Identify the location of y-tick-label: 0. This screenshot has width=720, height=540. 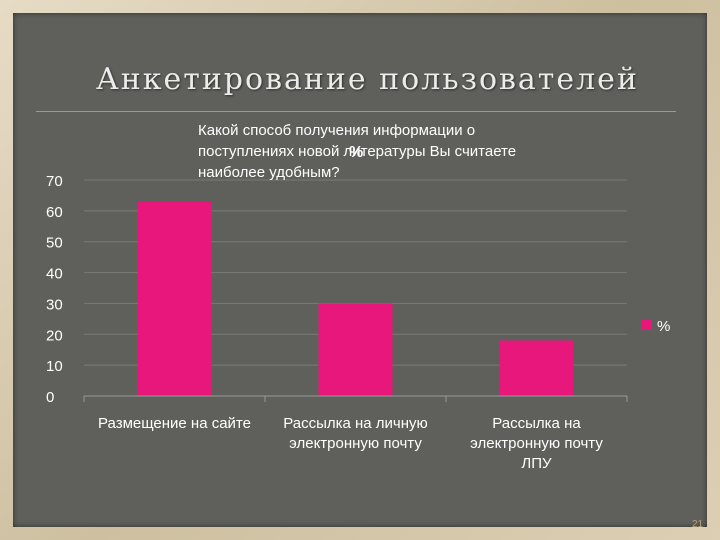
(50, 397).